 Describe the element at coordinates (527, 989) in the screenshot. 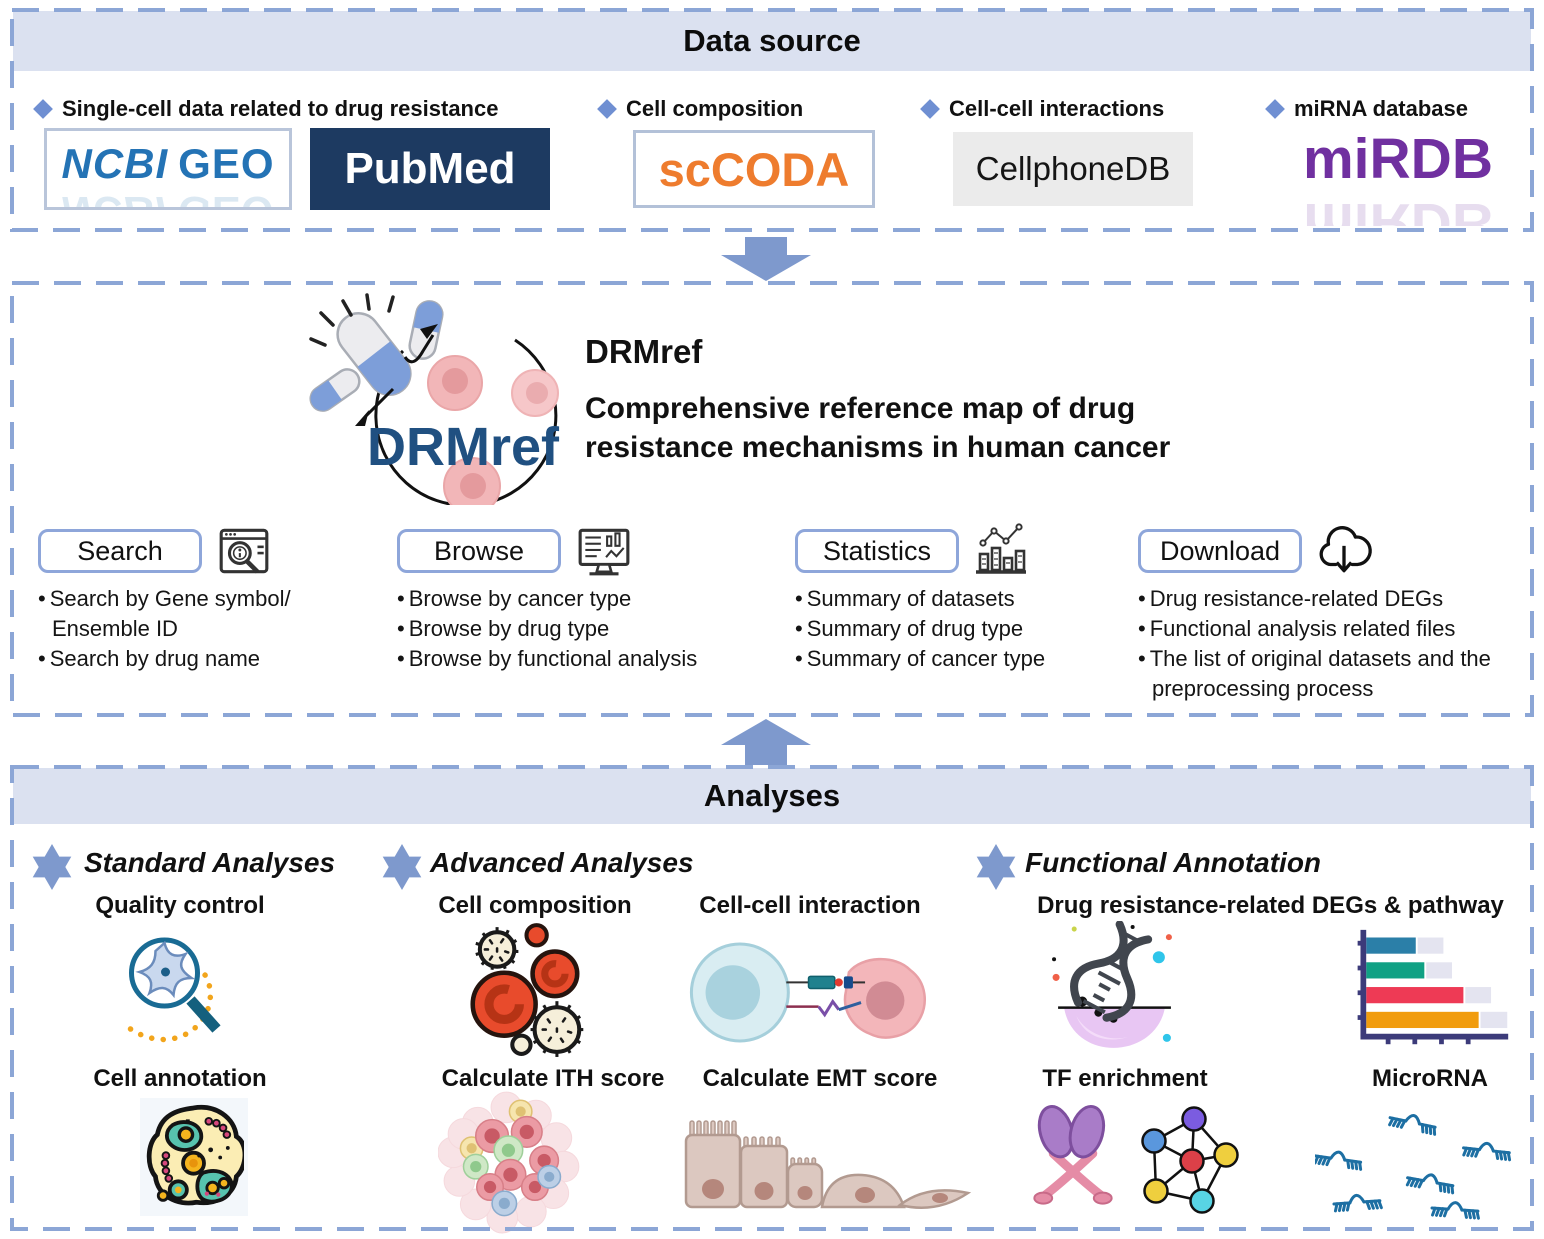

I see `cell-composition-icon` at that location.